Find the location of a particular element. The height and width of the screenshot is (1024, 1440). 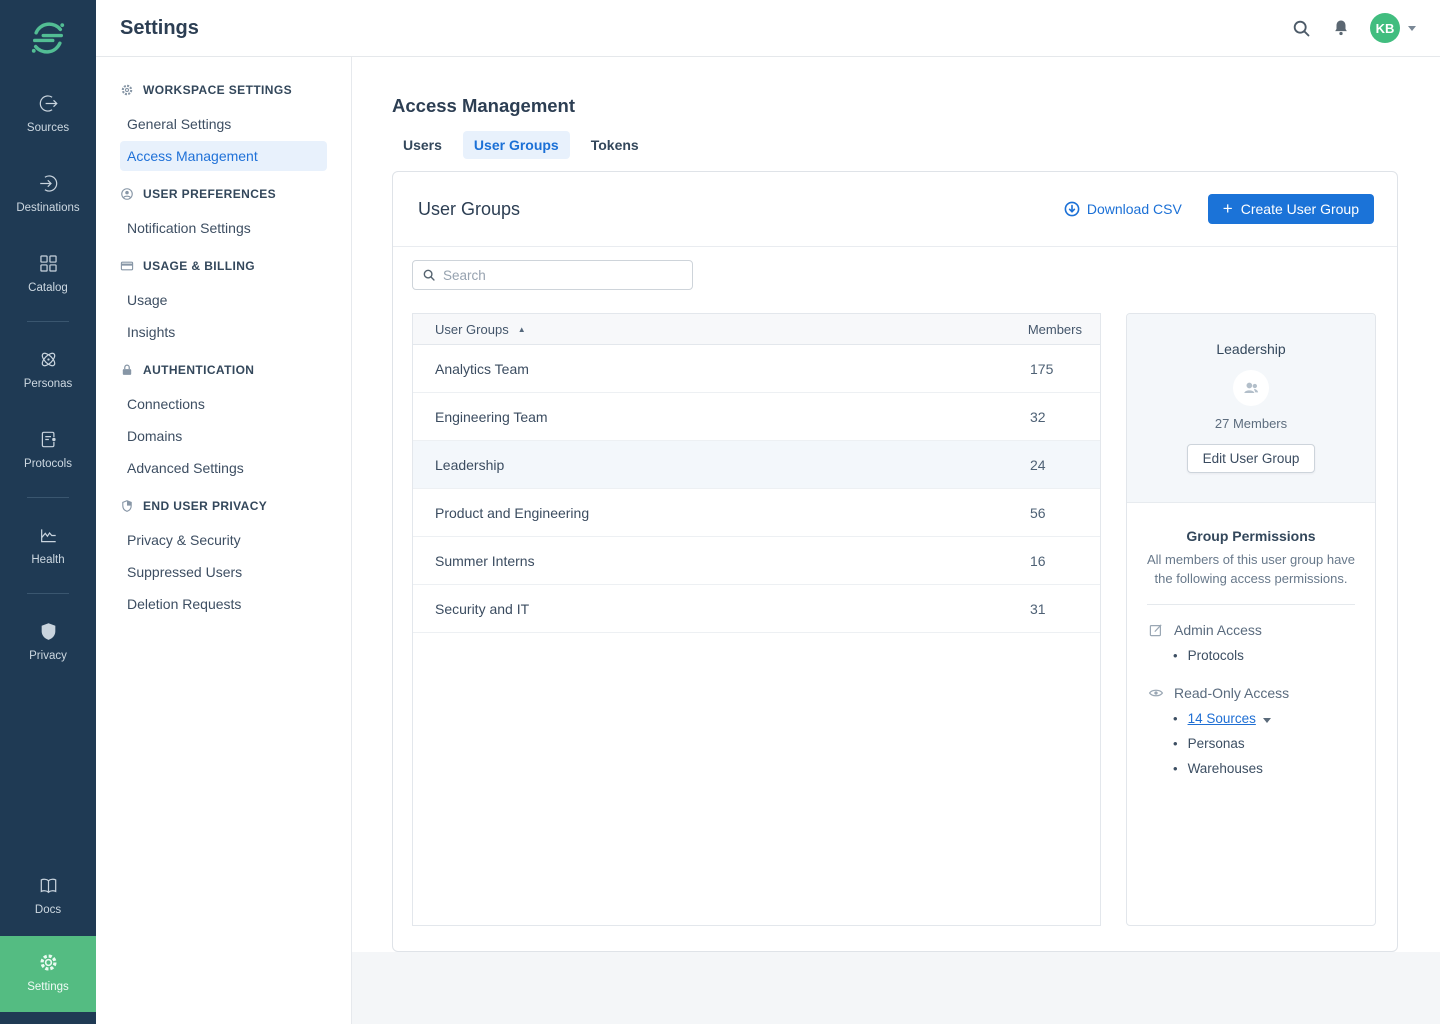

table-row: Analytics Team 175 is located at coordinates (756, 369).